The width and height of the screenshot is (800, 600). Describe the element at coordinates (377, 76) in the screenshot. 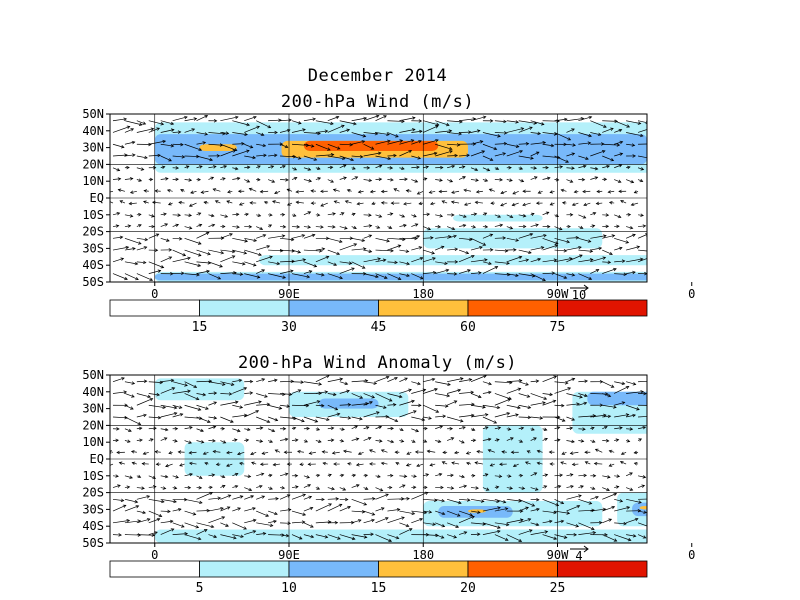

I see `figure-title: December 2014` at that location.